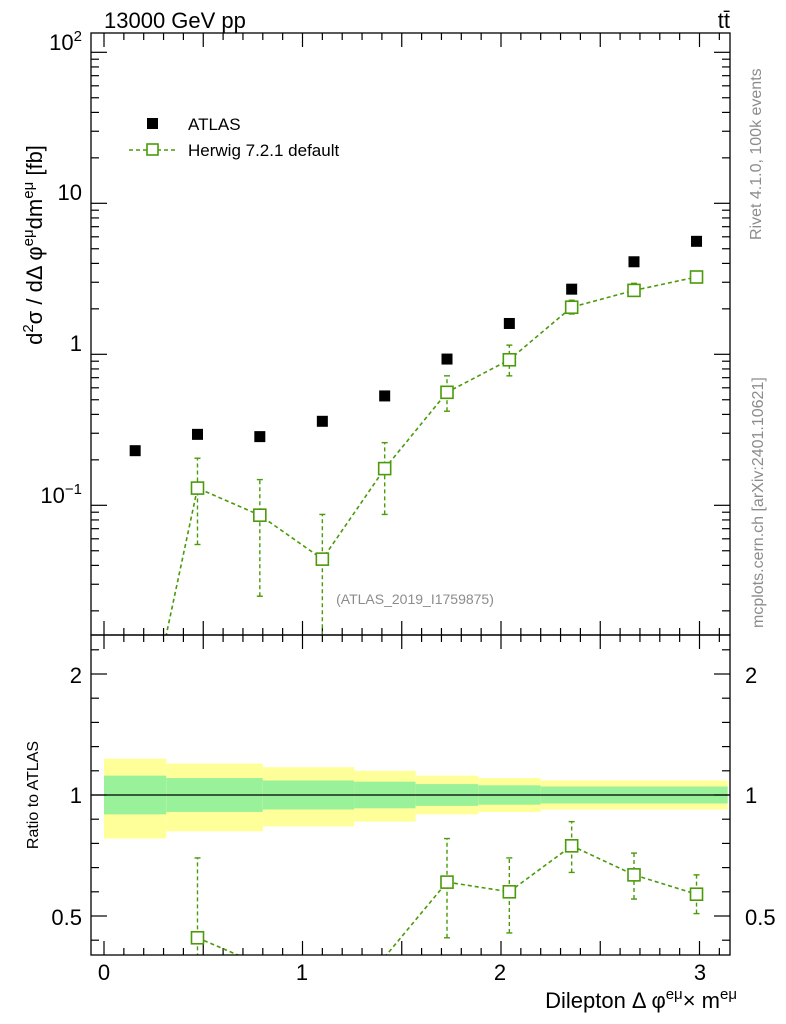 This screenshot has height=1024, width=786. What do you see at coordinates (234, 137) in the screenshot?
I see `legend: ATLAS Herwig 7.2.1 default` at bounding box center [234, 137].